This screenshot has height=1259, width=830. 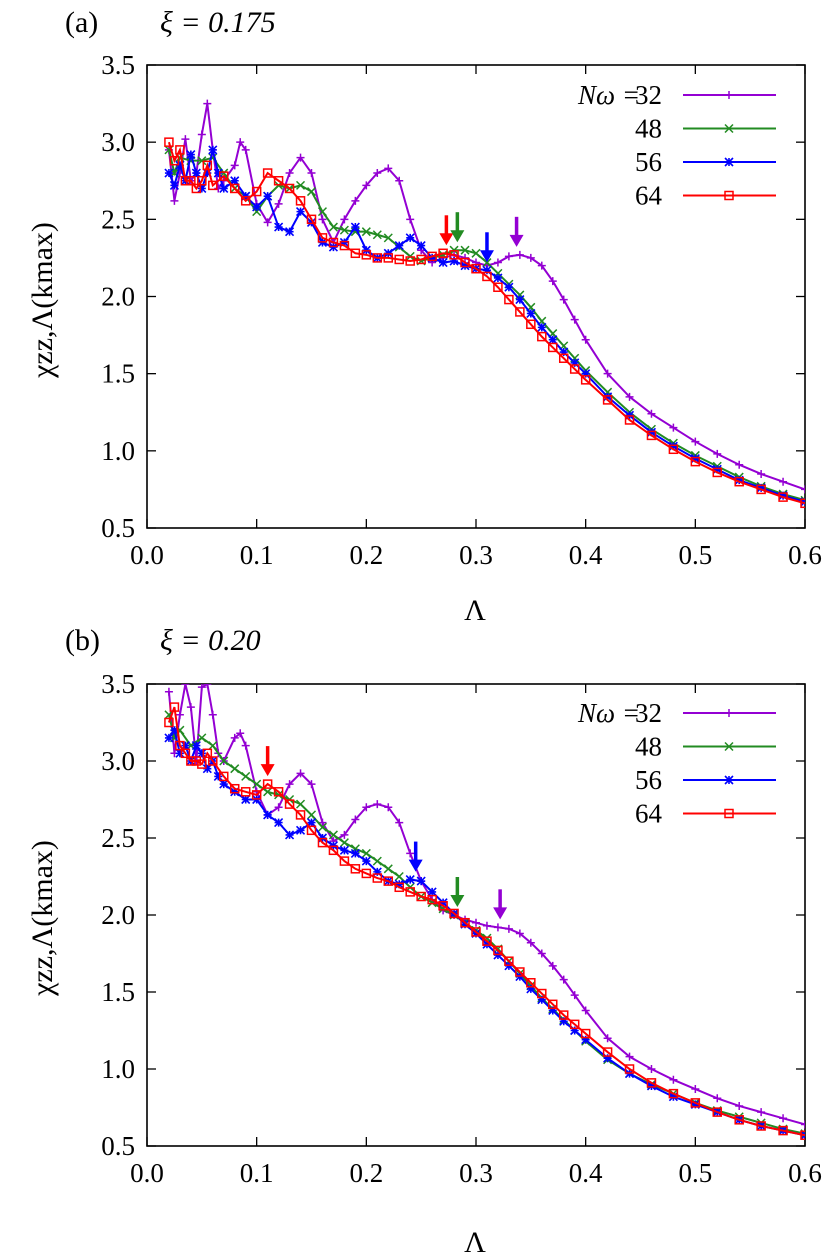 I want to click on x-tick-label: 0.6, so click(x=805, y=555).